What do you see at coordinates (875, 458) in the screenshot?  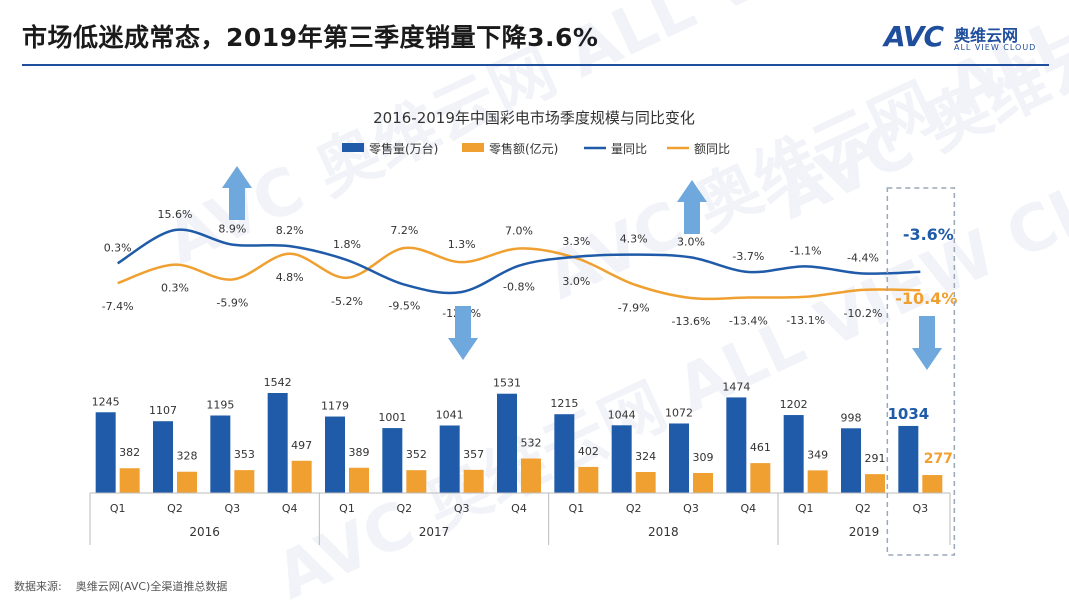 I see `amount-bar-label: 291` at bounding box center [875, 458].